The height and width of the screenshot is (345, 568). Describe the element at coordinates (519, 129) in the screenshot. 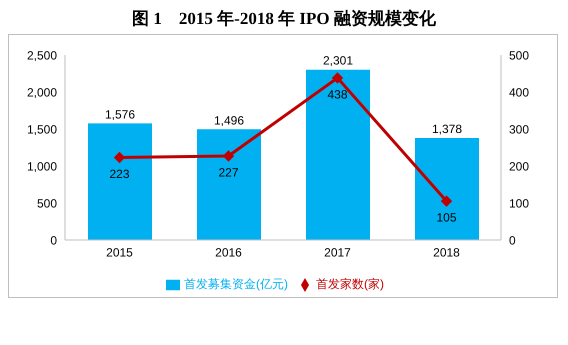

I see `y2-tick-label: 300` at that location.